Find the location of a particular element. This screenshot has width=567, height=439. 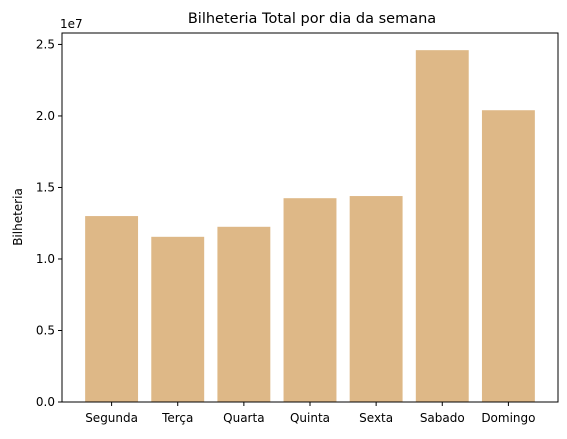

x-tick-label: Sexta is located at coordinates (376, 418).